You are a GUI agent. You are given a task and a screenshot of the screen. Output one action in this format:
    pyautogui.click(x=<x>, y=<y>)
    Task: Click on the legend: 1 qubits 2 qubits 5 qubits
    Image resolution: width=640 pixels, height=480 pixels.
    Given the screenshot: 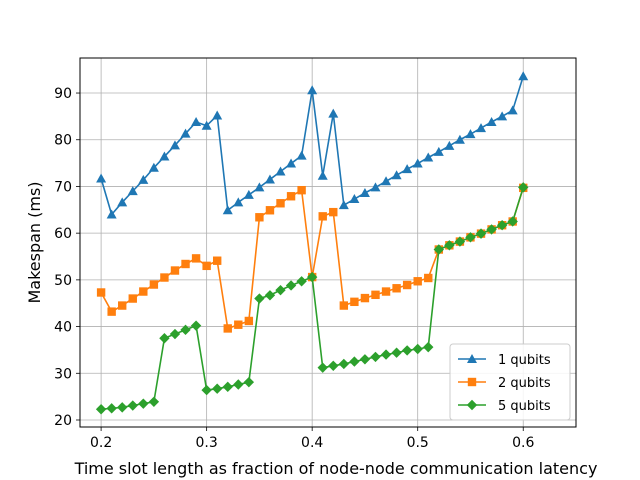 What is the action you would take?
    pyautogui.click(x=510, y=382)
    